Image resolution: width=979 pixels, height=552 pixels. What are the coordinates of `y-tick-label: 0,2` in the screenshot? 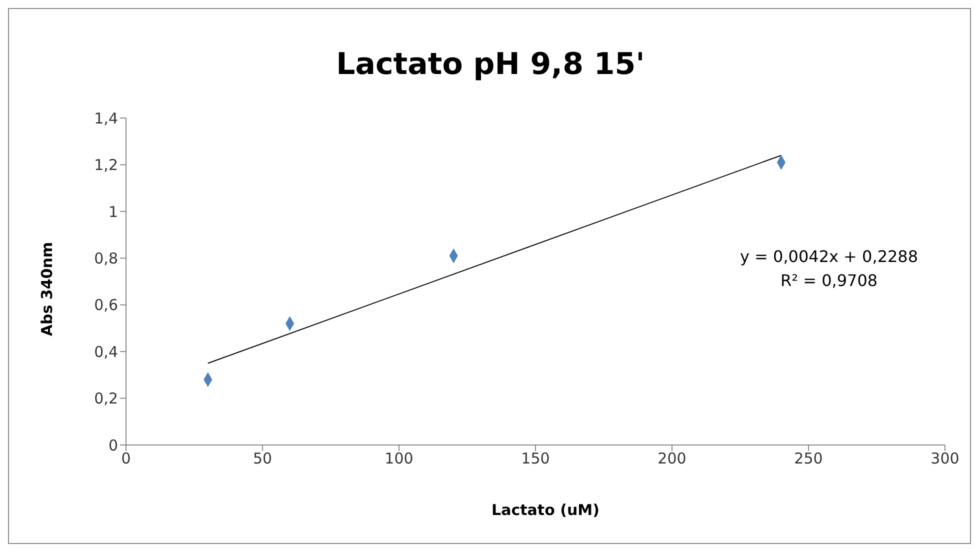 It's located at (106, 399).